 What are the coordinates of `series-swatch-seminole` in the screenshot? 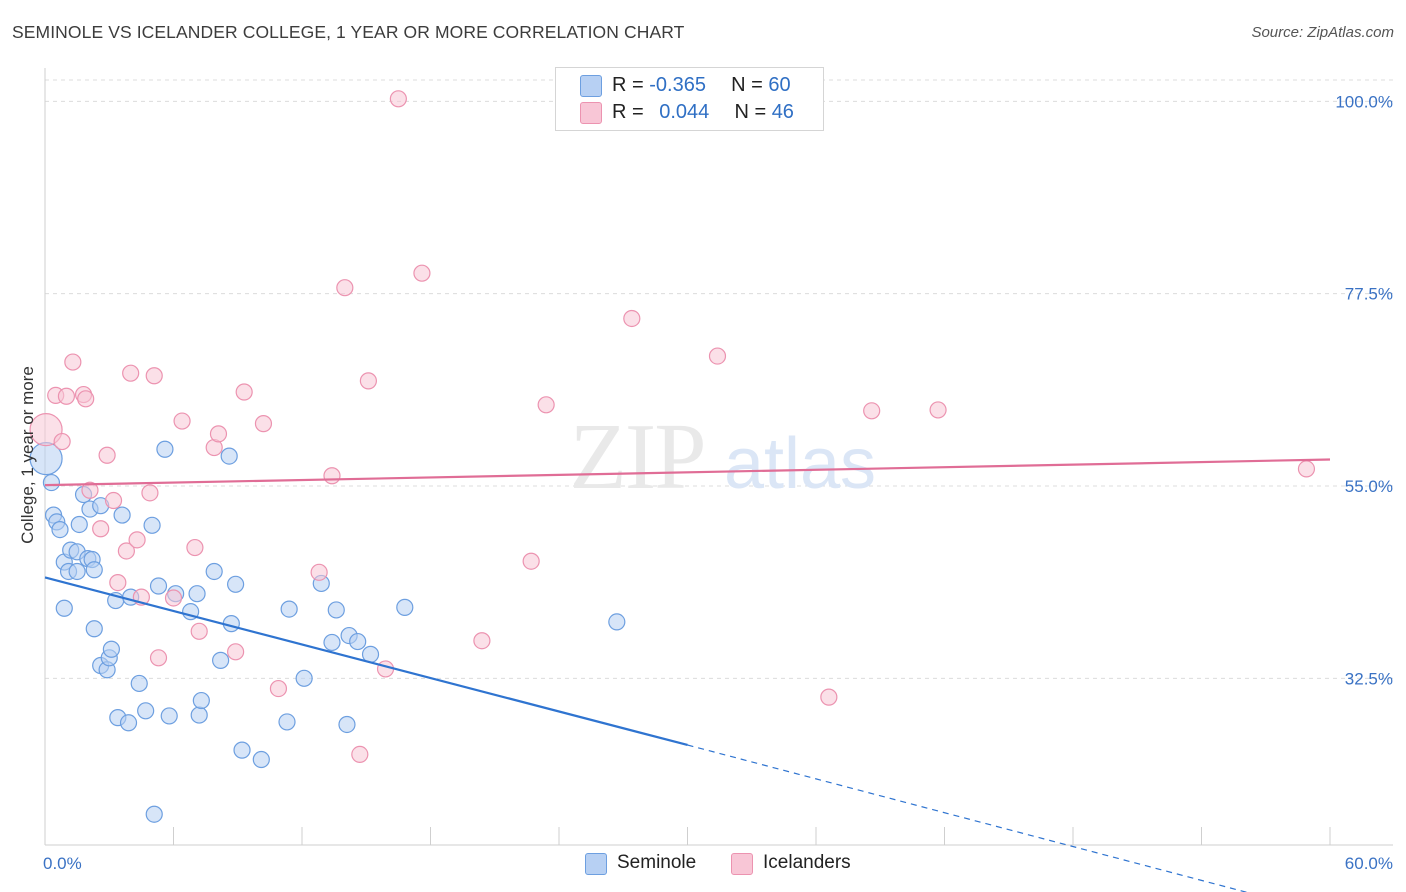 It's located at (596, 864).